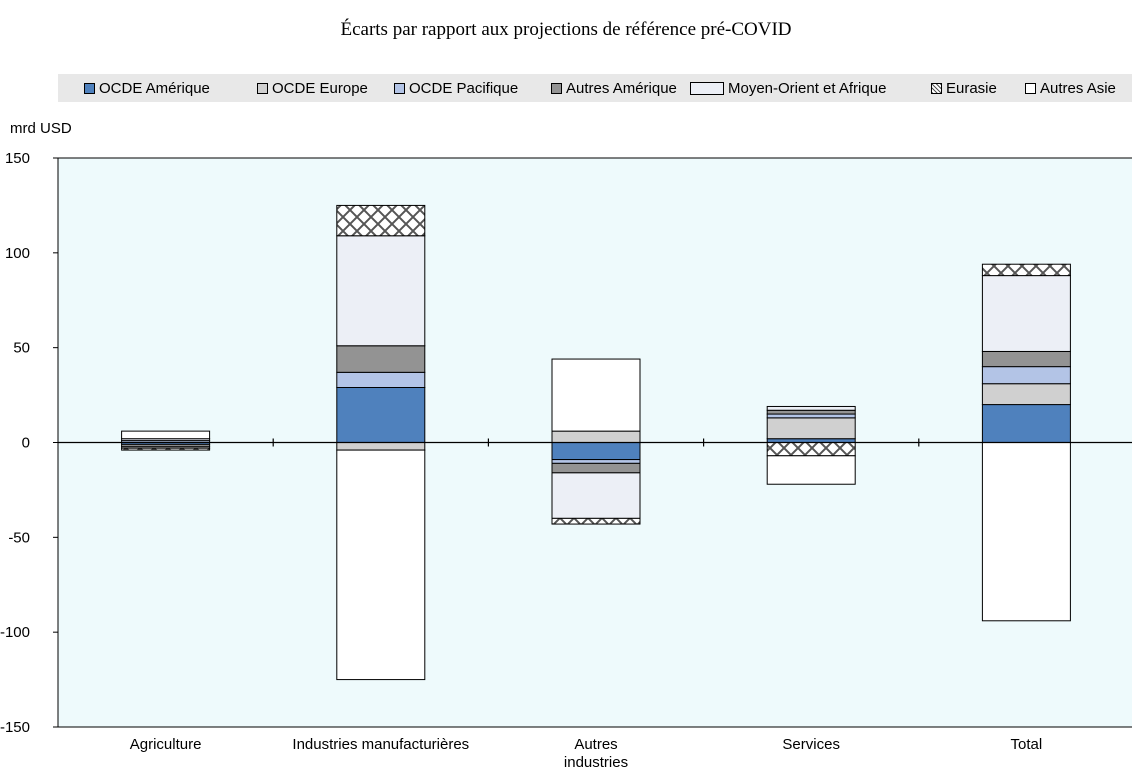 This screenshot has height=775, width=1132. I want to click on bar-autres-industries-ocde-pacifique, so click(596, 461).